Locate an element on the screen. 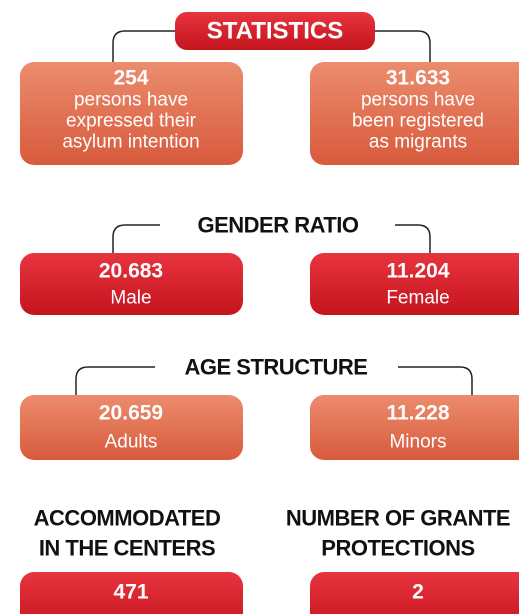 Image resolution: width=519 pixels, height=614 pixels. stat-text: asylum intention is located at coordinates (130, 142).